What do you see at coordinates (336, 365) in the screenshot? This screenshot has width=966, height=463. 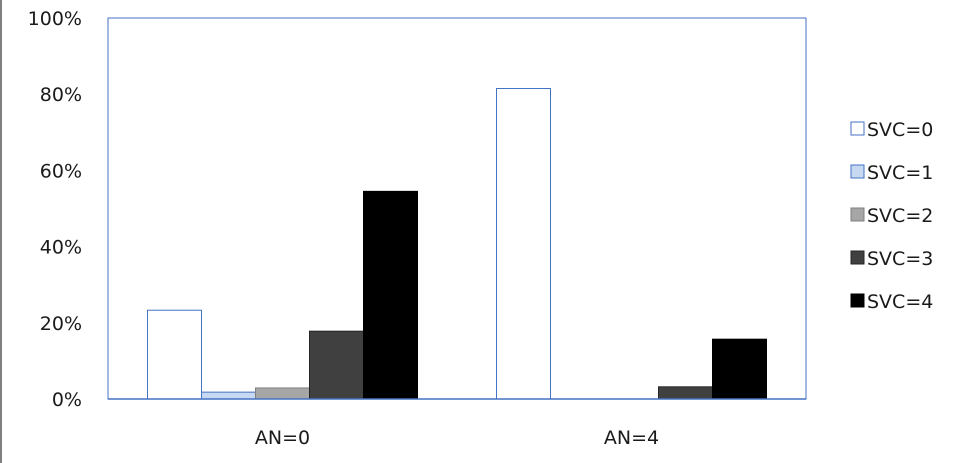 I see `bar-svc3-an0` at bounding box center [336, 365].